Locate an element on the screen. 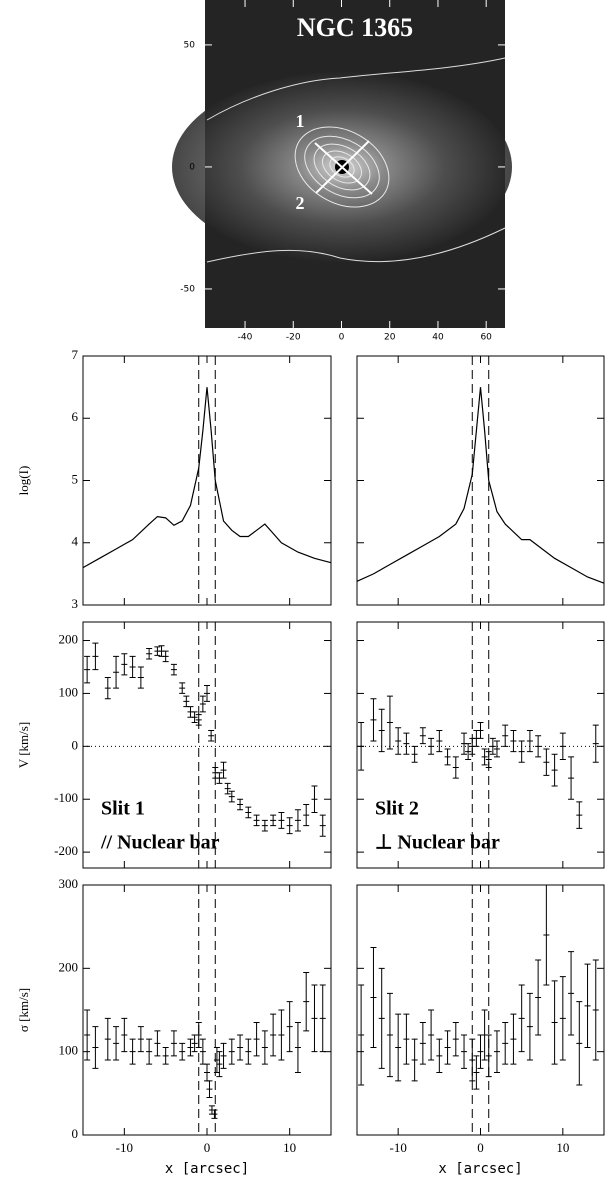 The image size is (605, 1184). x-tick-label: 20 is located at coordinates (390, 338).